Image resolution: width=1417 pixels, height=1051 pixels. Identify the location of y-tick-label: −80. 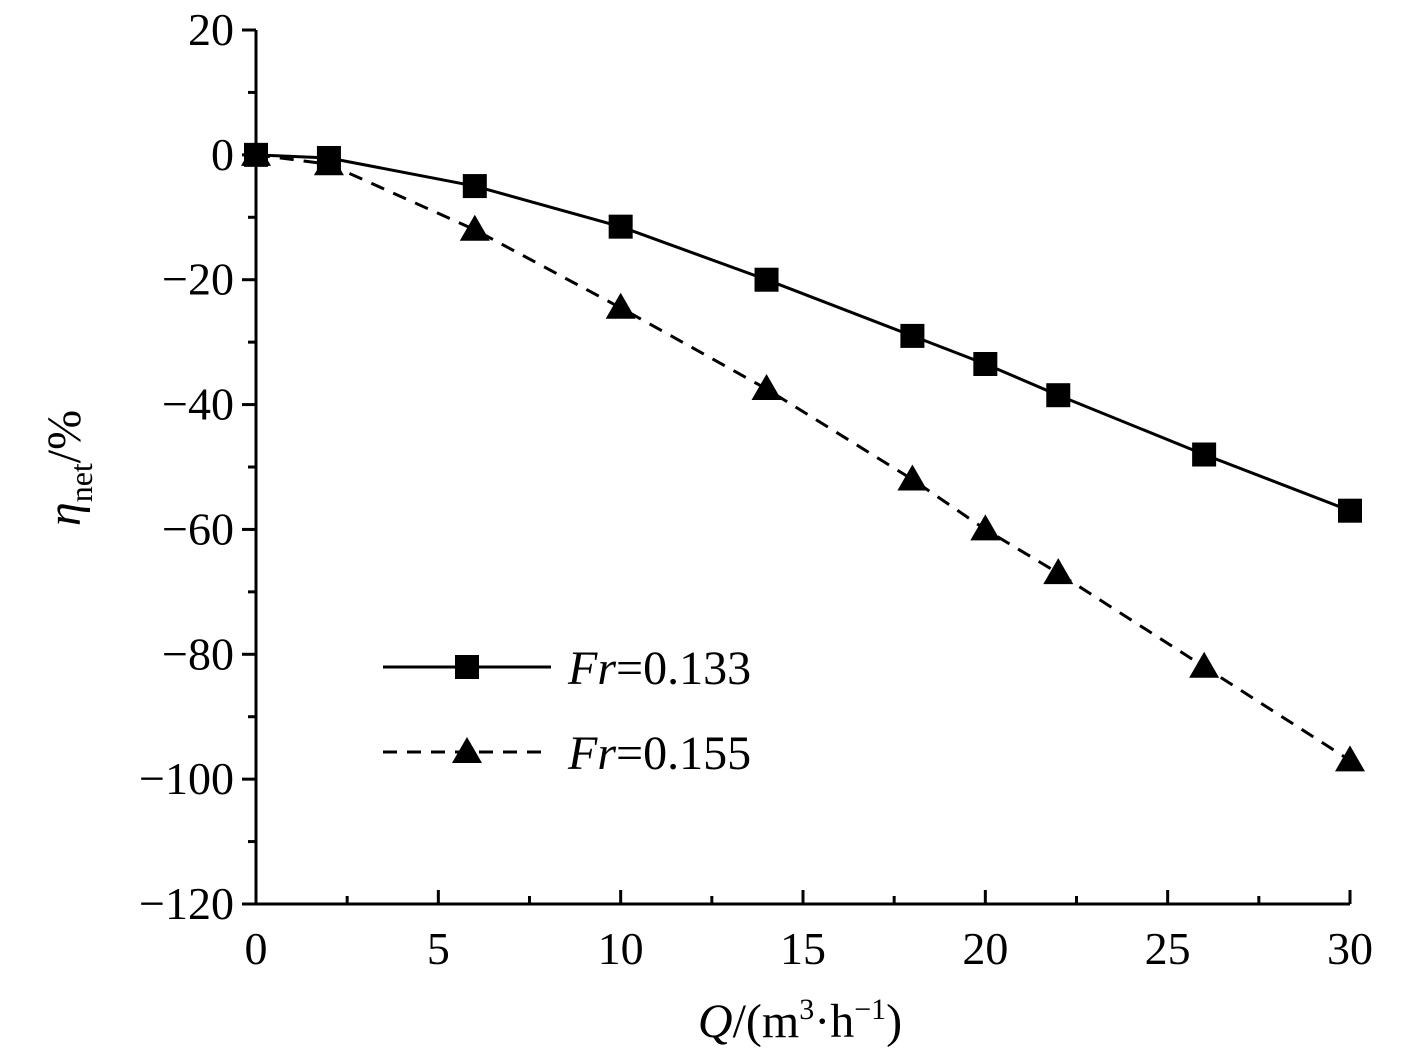
(198, 653).